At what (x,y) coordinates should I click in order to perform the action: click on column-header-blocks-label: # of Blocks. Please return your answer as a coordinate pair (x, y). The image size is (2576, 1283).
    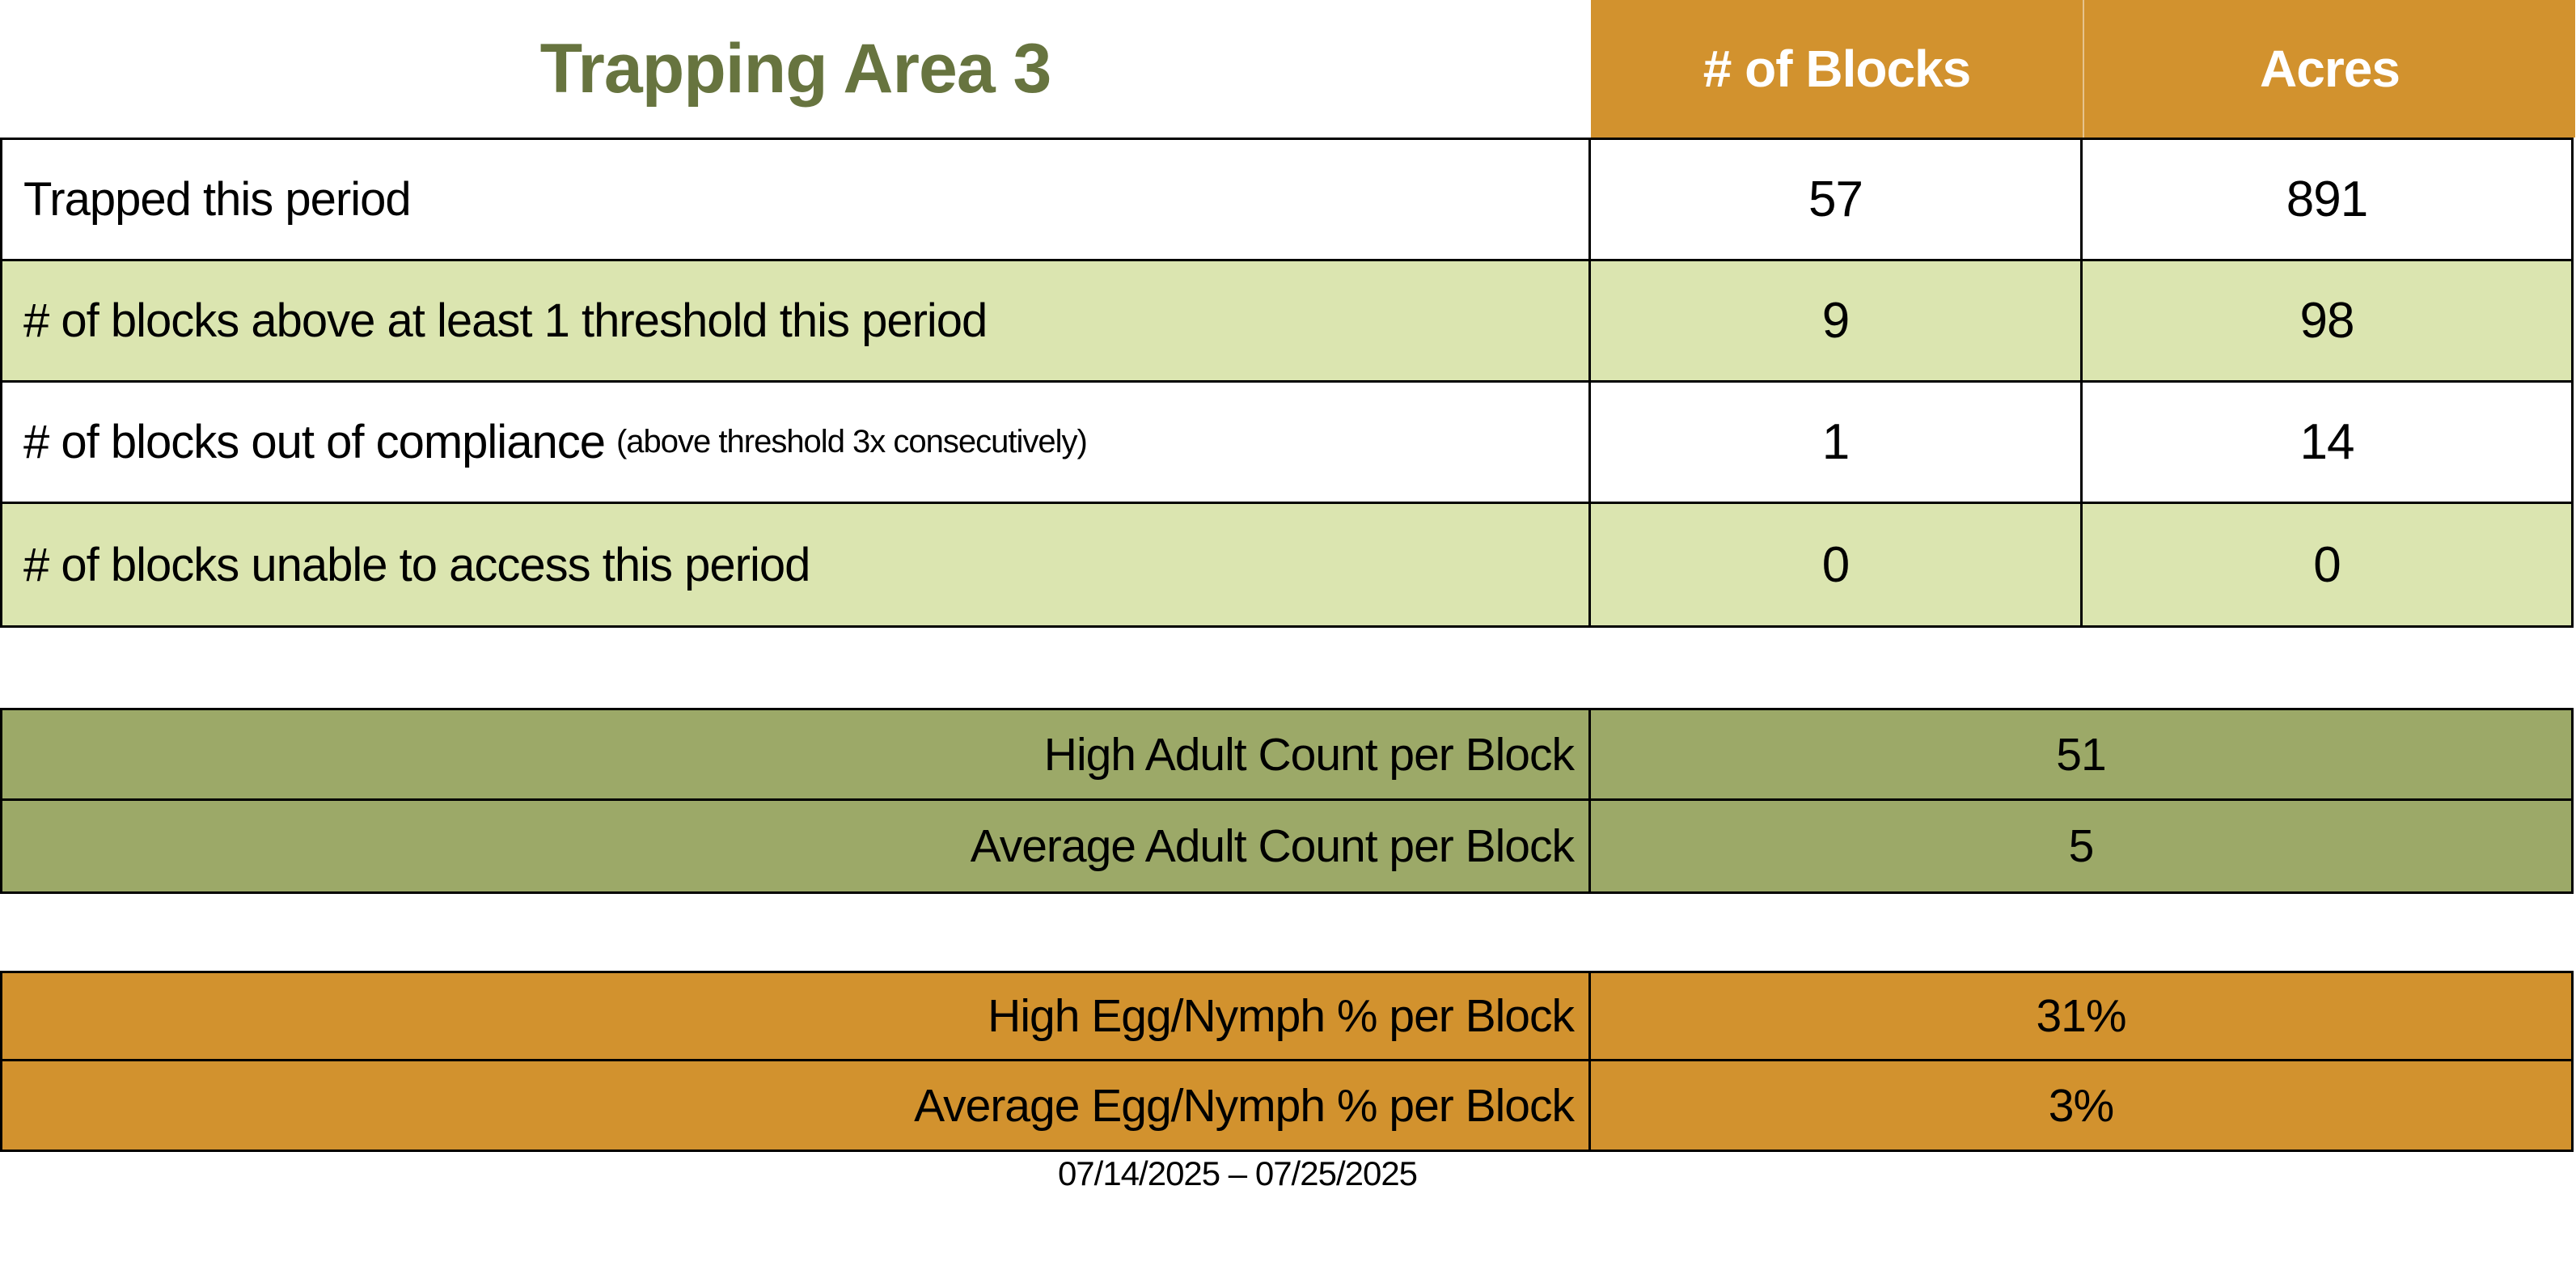
    Looking at the image, I should click on (1837, 69).